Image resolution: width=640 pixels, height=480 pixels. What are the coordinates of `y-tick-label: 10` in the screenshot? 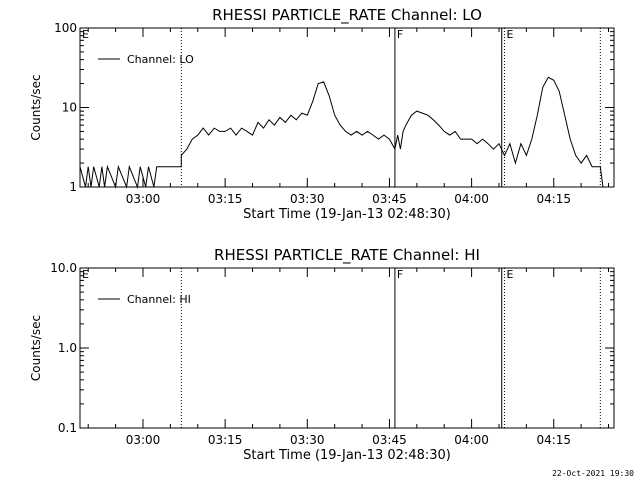 It's located at (69, 108).